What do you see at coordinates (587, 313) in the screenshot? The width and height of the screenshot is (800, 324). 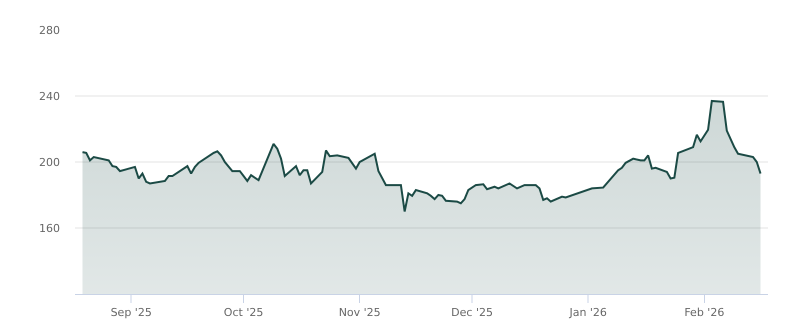 I see `x-tick-label: Jan '26` at bounding box center [587, 313].